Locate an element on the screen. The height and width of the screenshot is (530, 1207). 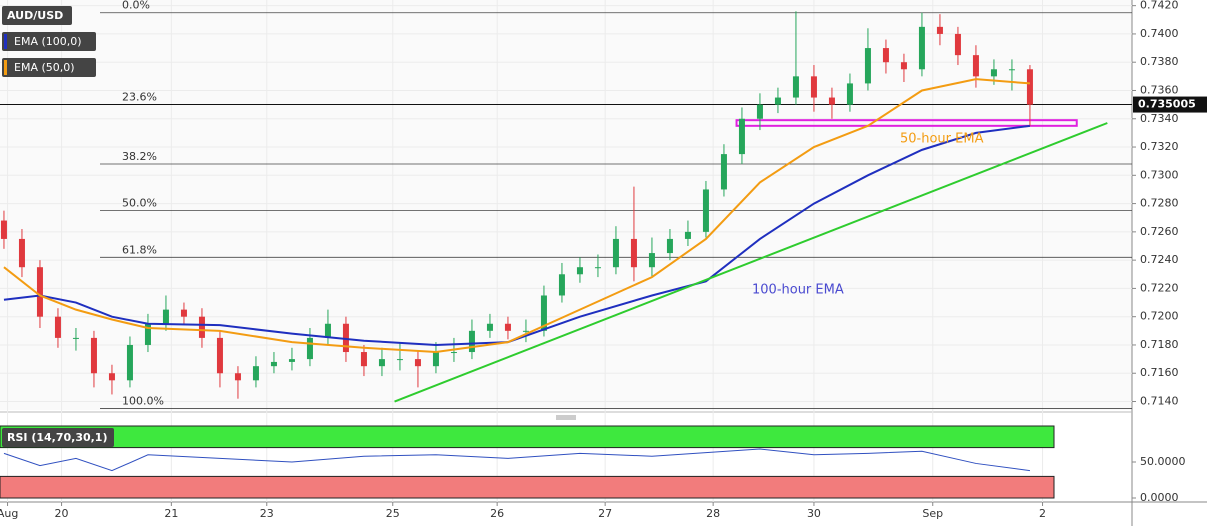
support-zone is located at coordinates (906, 123).